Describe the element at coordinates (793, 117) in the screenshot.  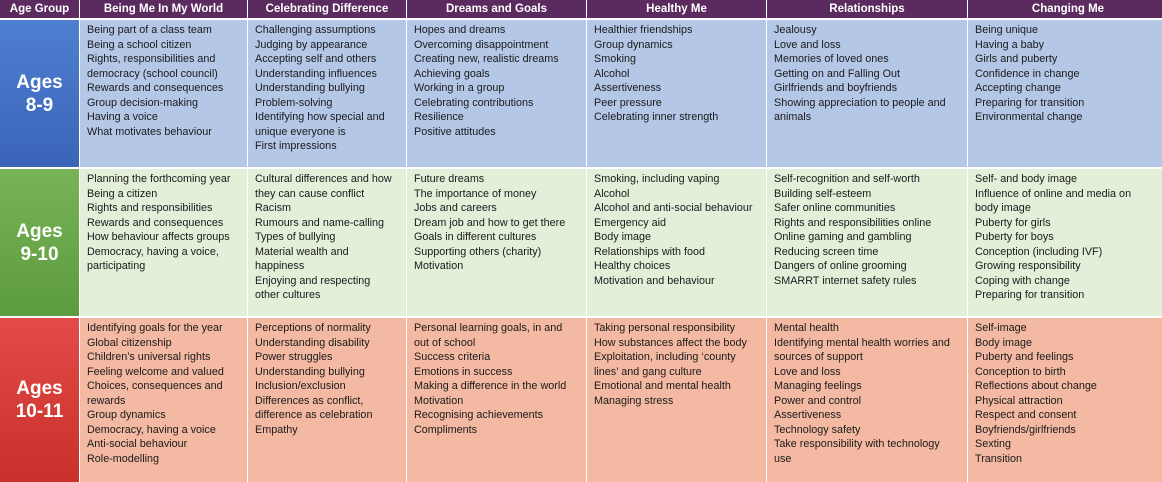
I see `topic-line: animals` at that location.